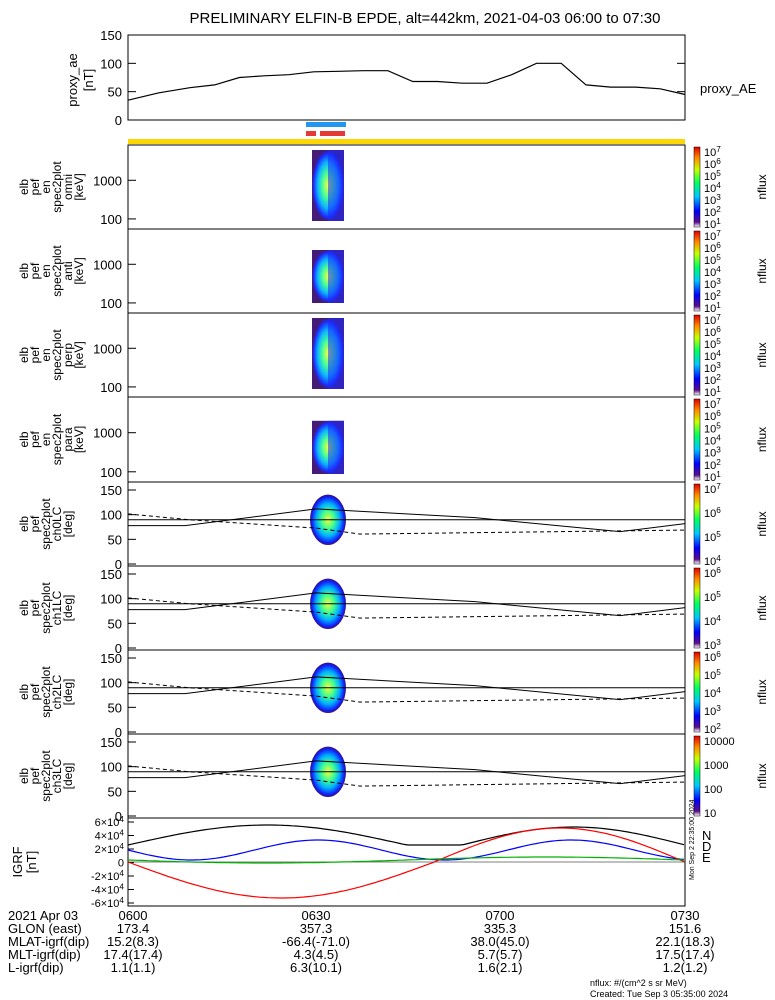 The image size is (775, 1000). What do you see at coordinates (684, 954) in the screenshot?
I see `footer-row-value: 17.5(17.4)` at bounding box center [684, 954].